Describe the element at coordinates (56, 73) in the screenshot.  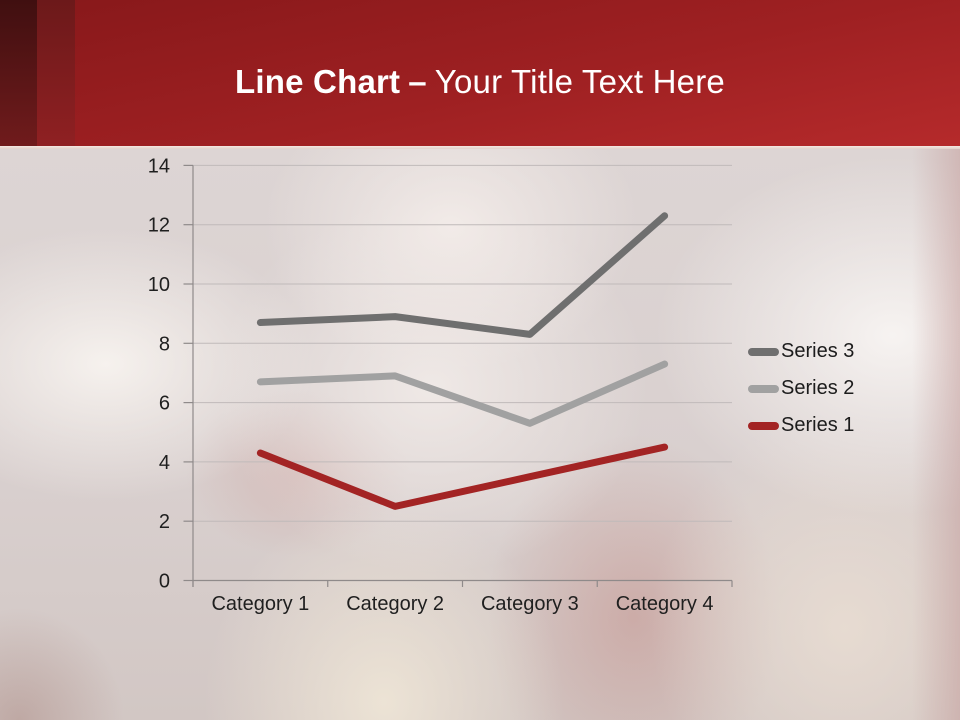
I see `left-accent-bar-medium` at that location.